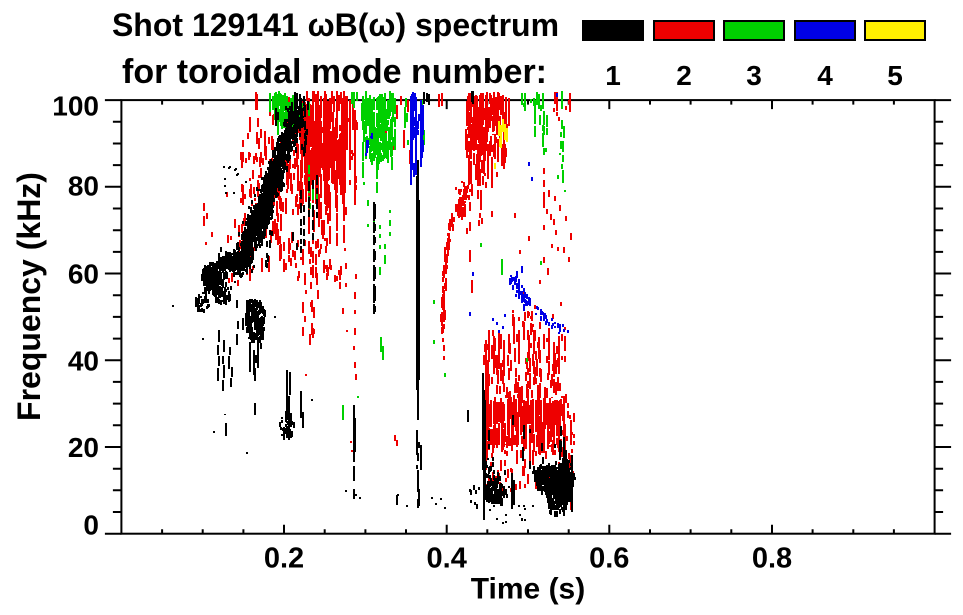 The height and width of the screenshot is (615, 963). I want to click on svg-text: 100, so click(75, 106).